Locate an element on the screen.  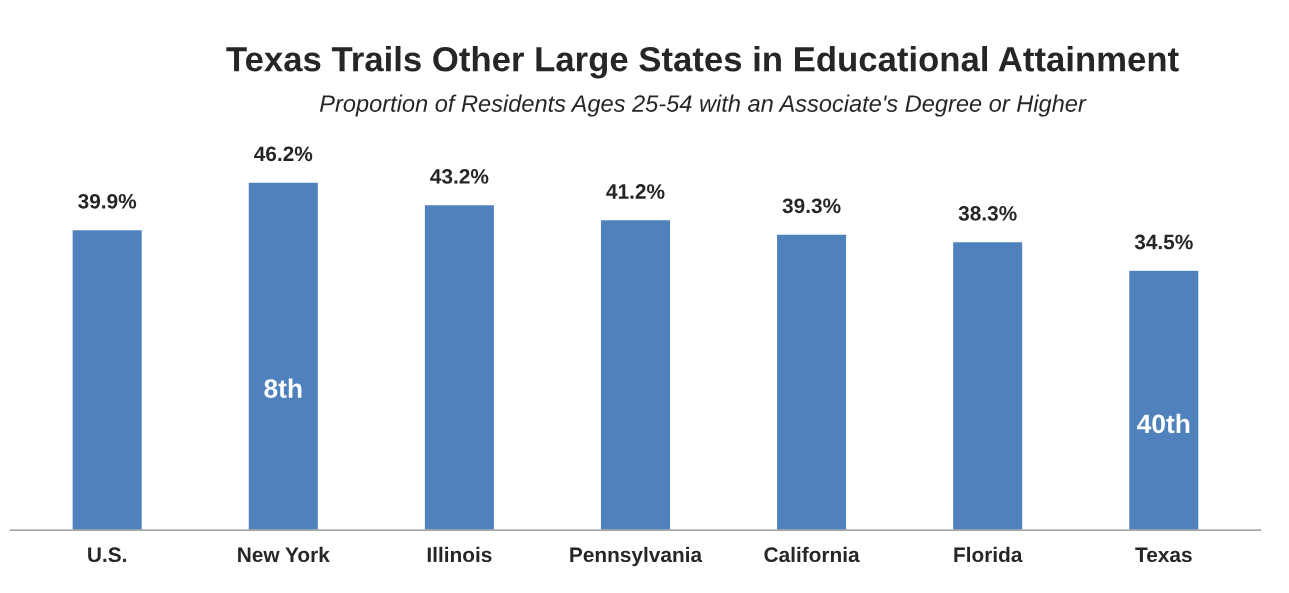
data-label: 43.2% is located at coordinates (459, 176).